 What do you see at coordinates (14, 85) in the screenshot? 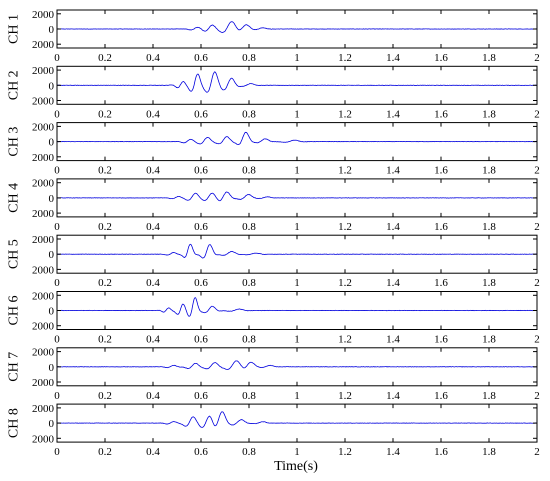
I see `channel-label: CH 2` at bounding box center [14, 85].